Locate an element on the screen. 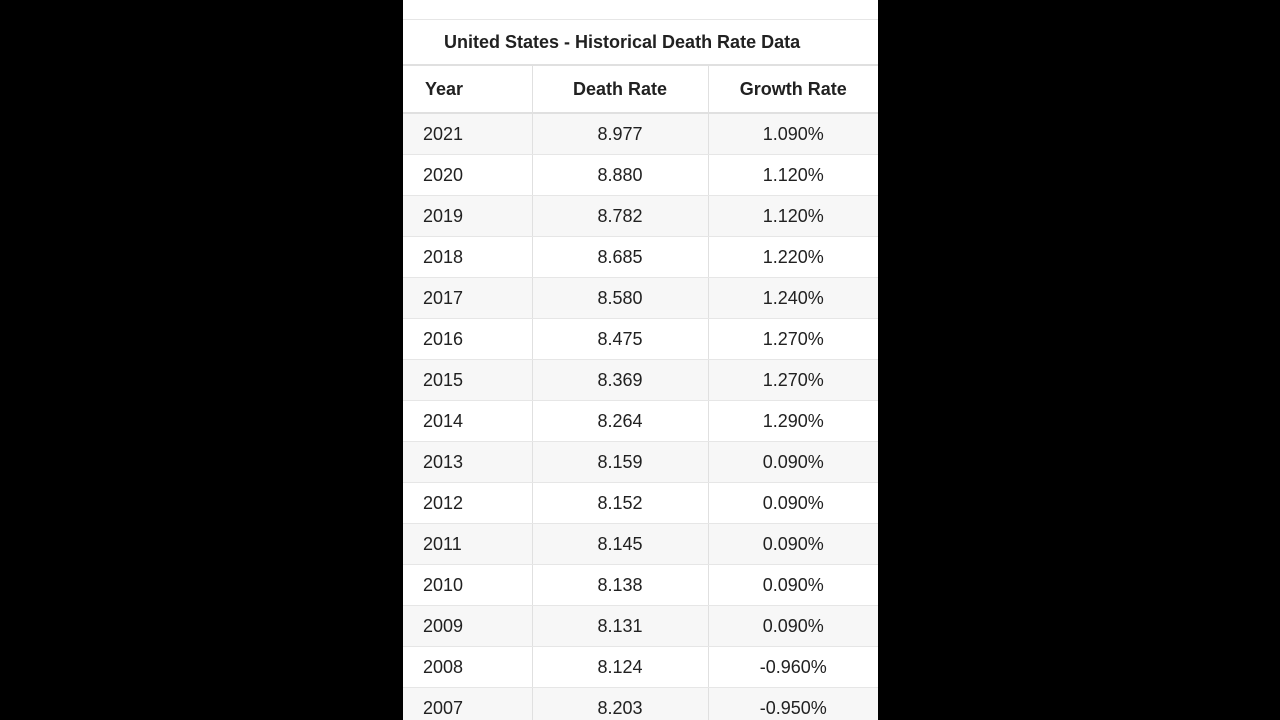 Image resolution: width=1280 pixels, height=720 pixels. table-row: 2012 8.152 0.090% is located at coordinates (640, 503).